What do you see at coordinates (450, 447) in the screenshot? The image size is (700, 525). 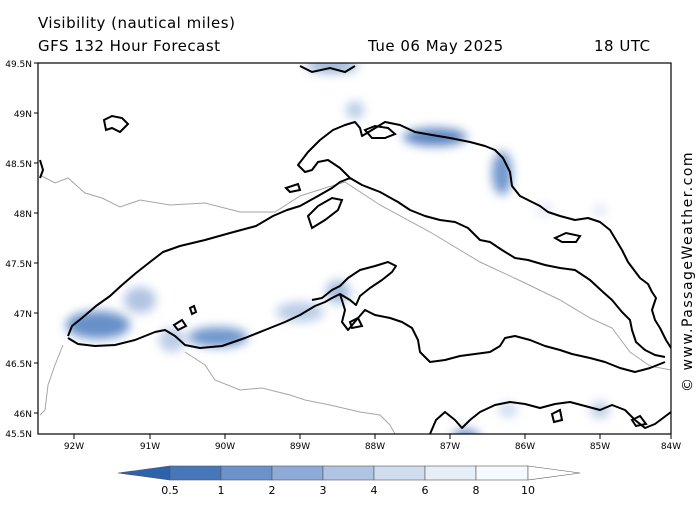 I see `lon-label: 87W` at bounding box center [450, 447].